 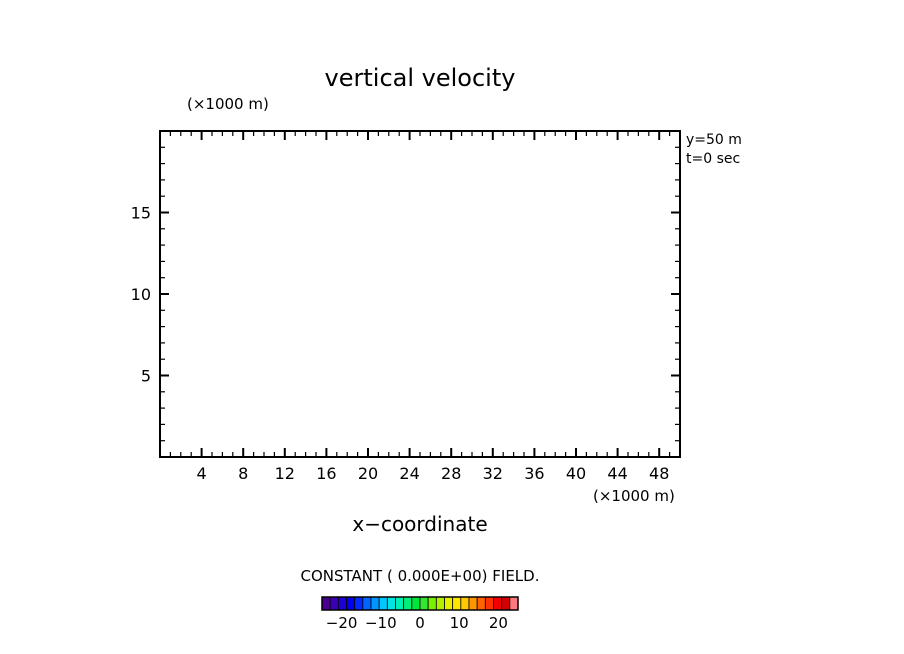 I want to click on x-tick-label: 28, so click(x=451, y=473).